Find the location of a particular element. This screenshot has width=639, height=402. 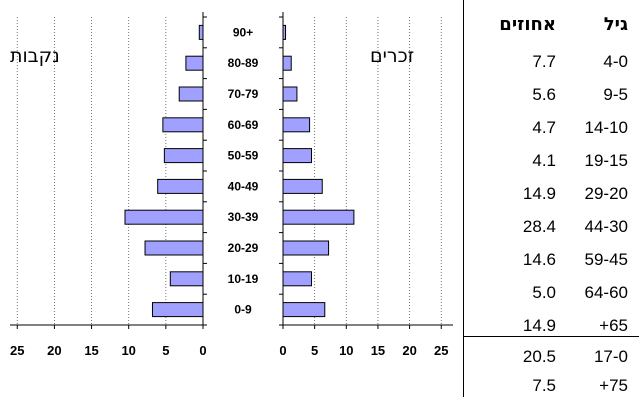

percent-cell: 7.5 is located at coordinates (544, 385).